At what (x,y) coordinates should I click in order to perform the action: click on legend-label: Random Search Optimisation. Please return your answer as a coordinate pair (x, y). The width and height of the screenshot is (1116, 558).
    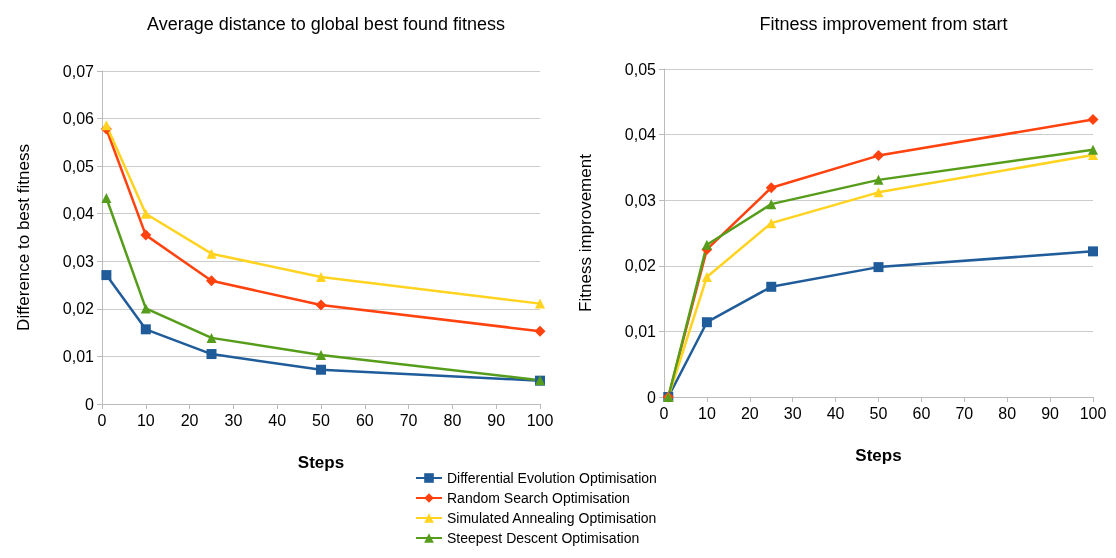
    Looking at the image, I should click on (538, 498).